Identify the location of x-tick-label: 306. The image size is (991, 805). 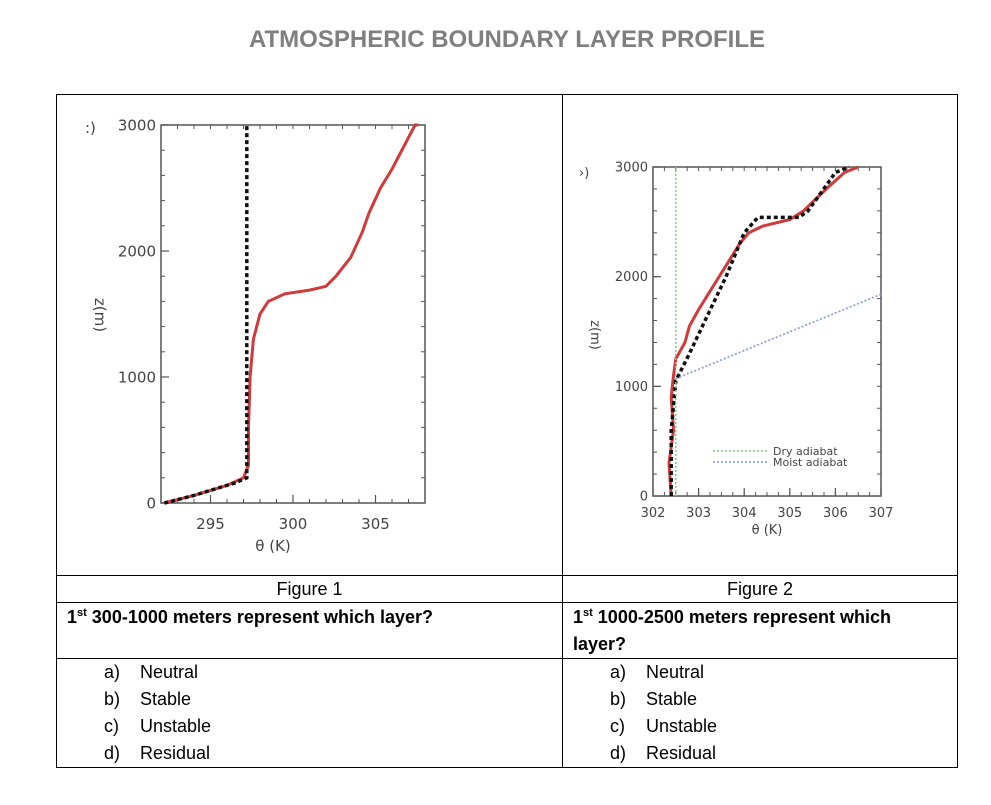
(835, 513).